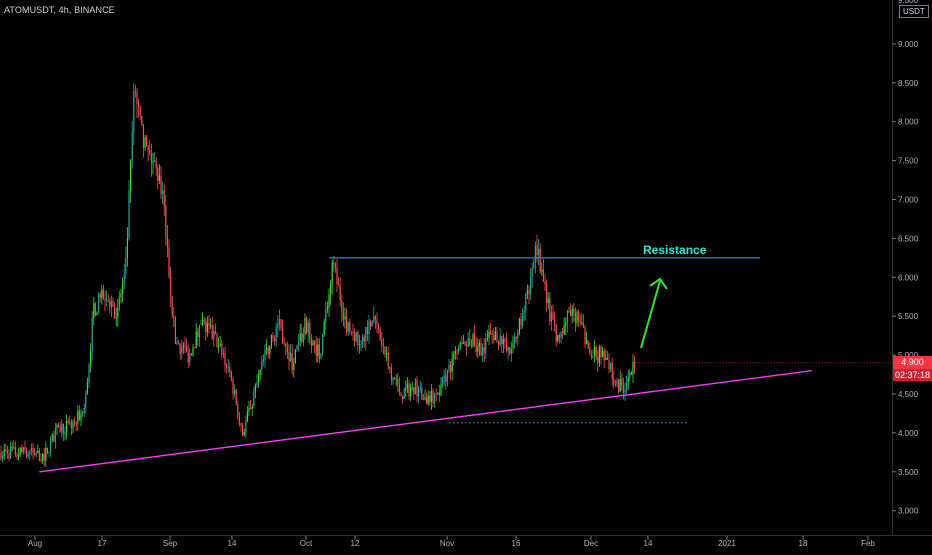 The width and height of the screenshot is (932, 555). Describe the element at coordinates (914, 11) in the screenshot. I see `currency-badge: USDT` at that location.